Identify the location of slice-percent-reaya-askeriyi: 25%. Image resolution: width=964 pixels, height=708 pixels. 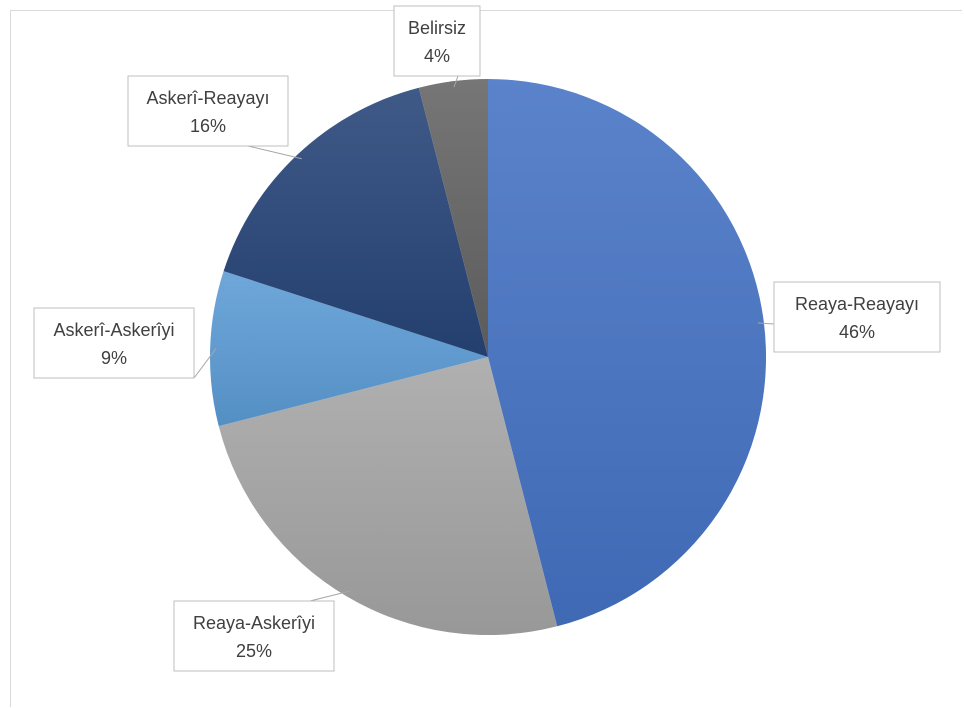
(254, 651).